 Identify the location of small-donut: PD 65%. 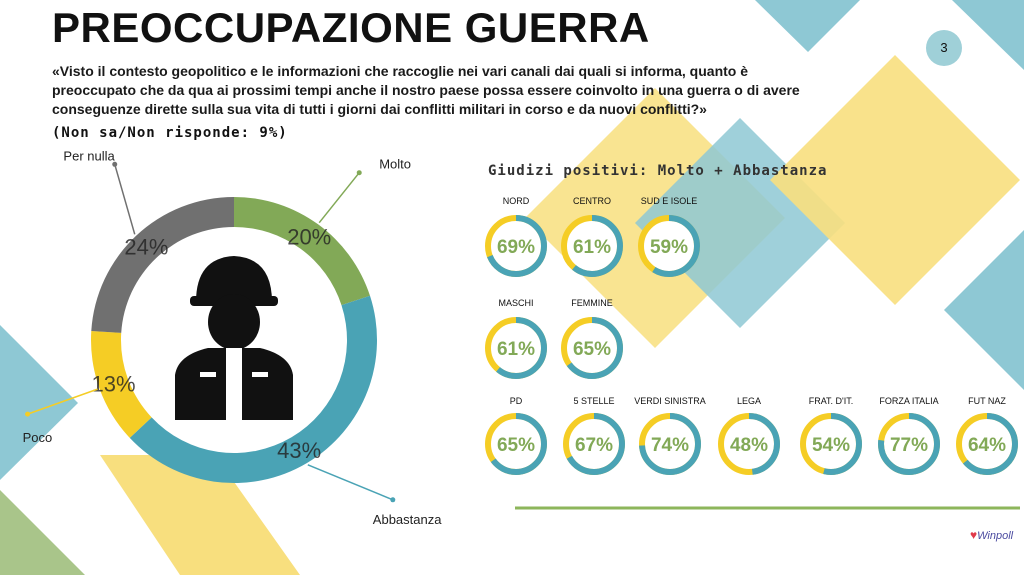
(516, 435).